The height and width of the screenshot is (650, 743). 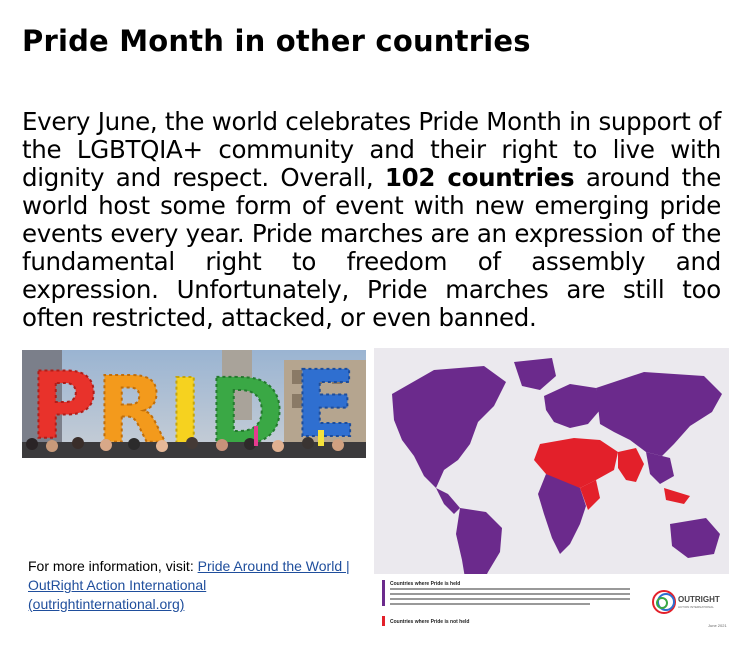 What do you see at coordinates (63, 405) in the screenshot?
I see `balloon-letter-p: P` at bounding box center [63, 405].